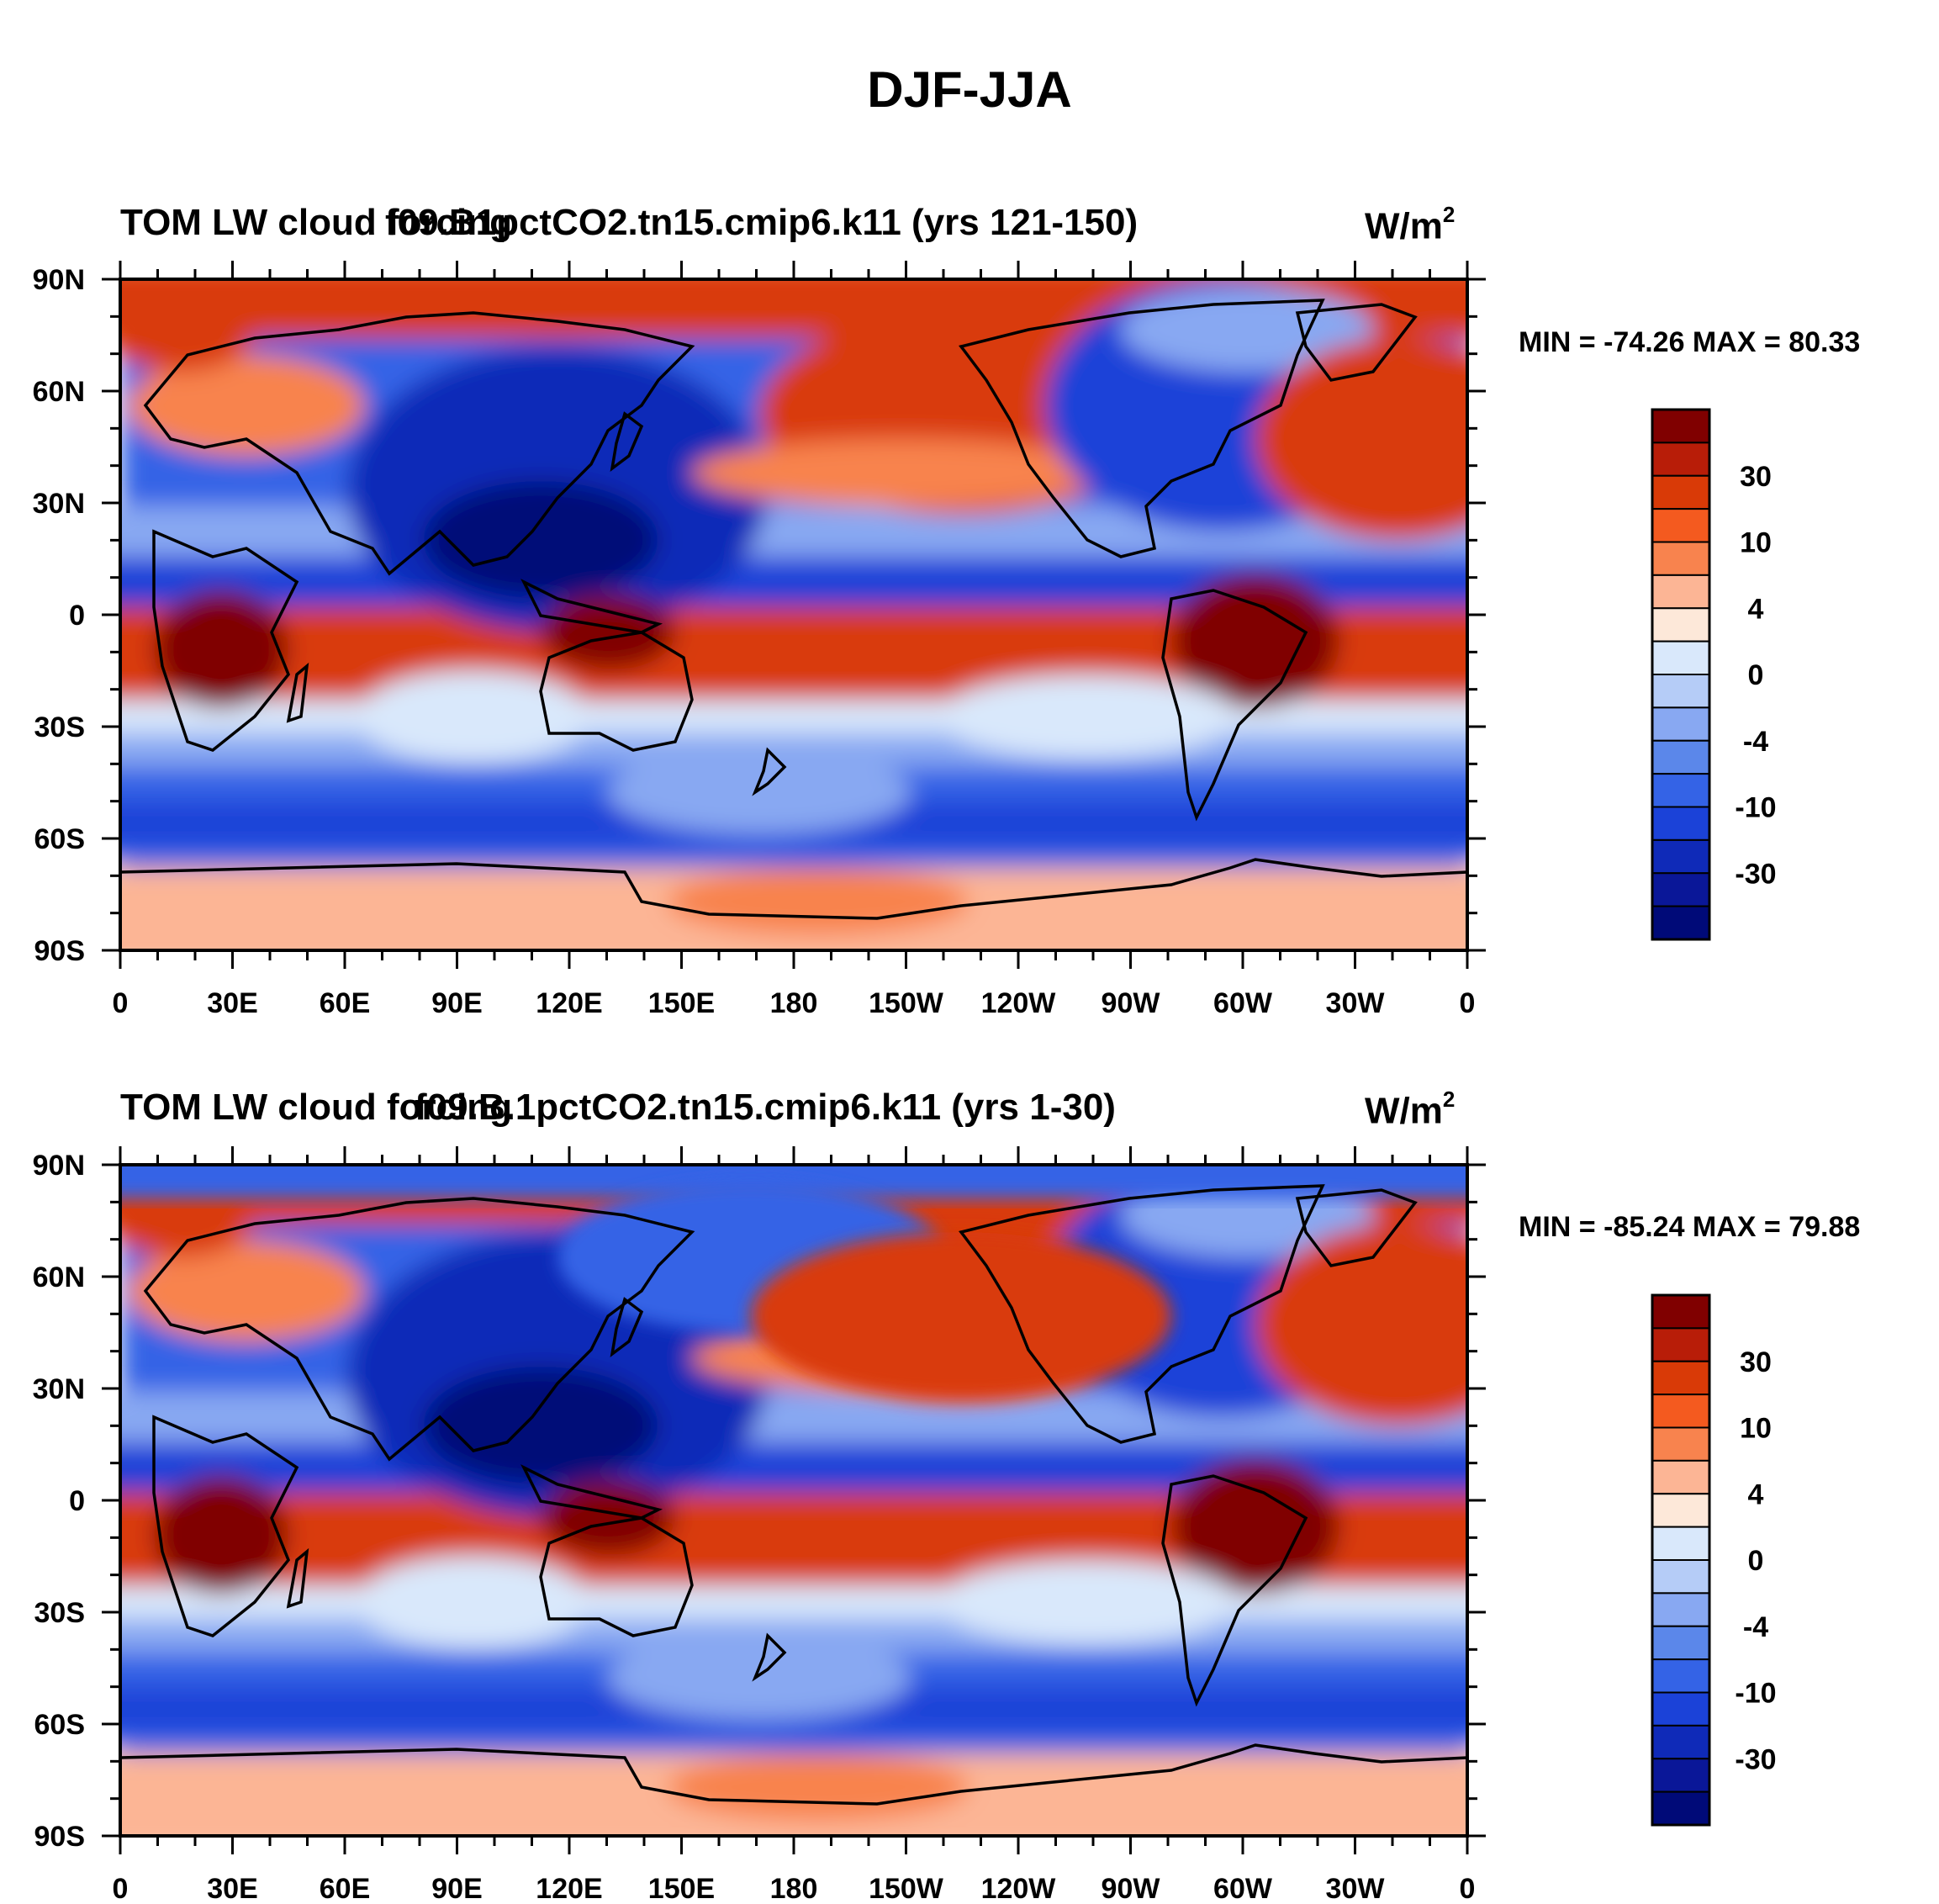 This screenshot has height=1904, width=1939. I want to click on figure-title: DJF-JJA, so click(969, 89).